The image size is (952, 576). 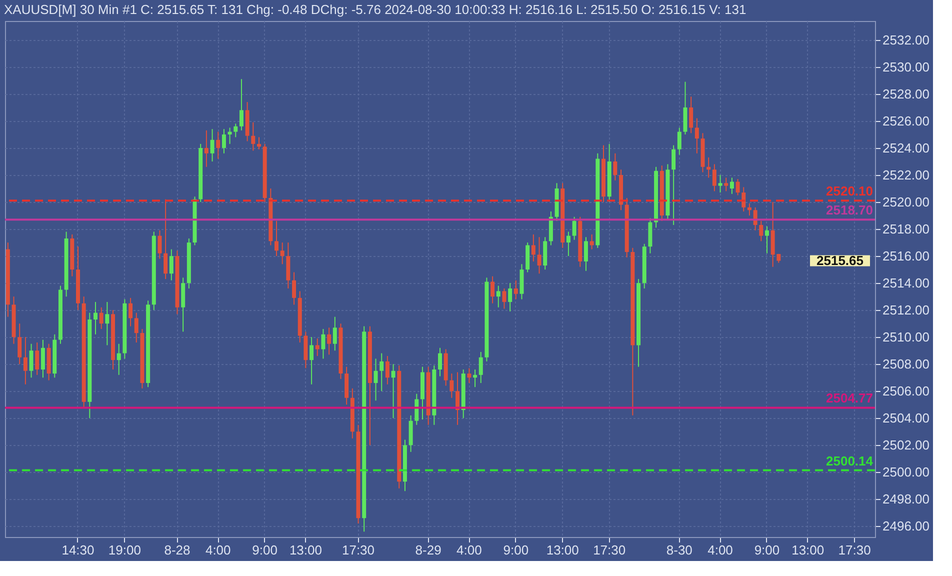 What do you see at coordinates (850, 460) in the screenshot?
I see `ref-line-label: 2500.14` at bounding box center [850, 460].